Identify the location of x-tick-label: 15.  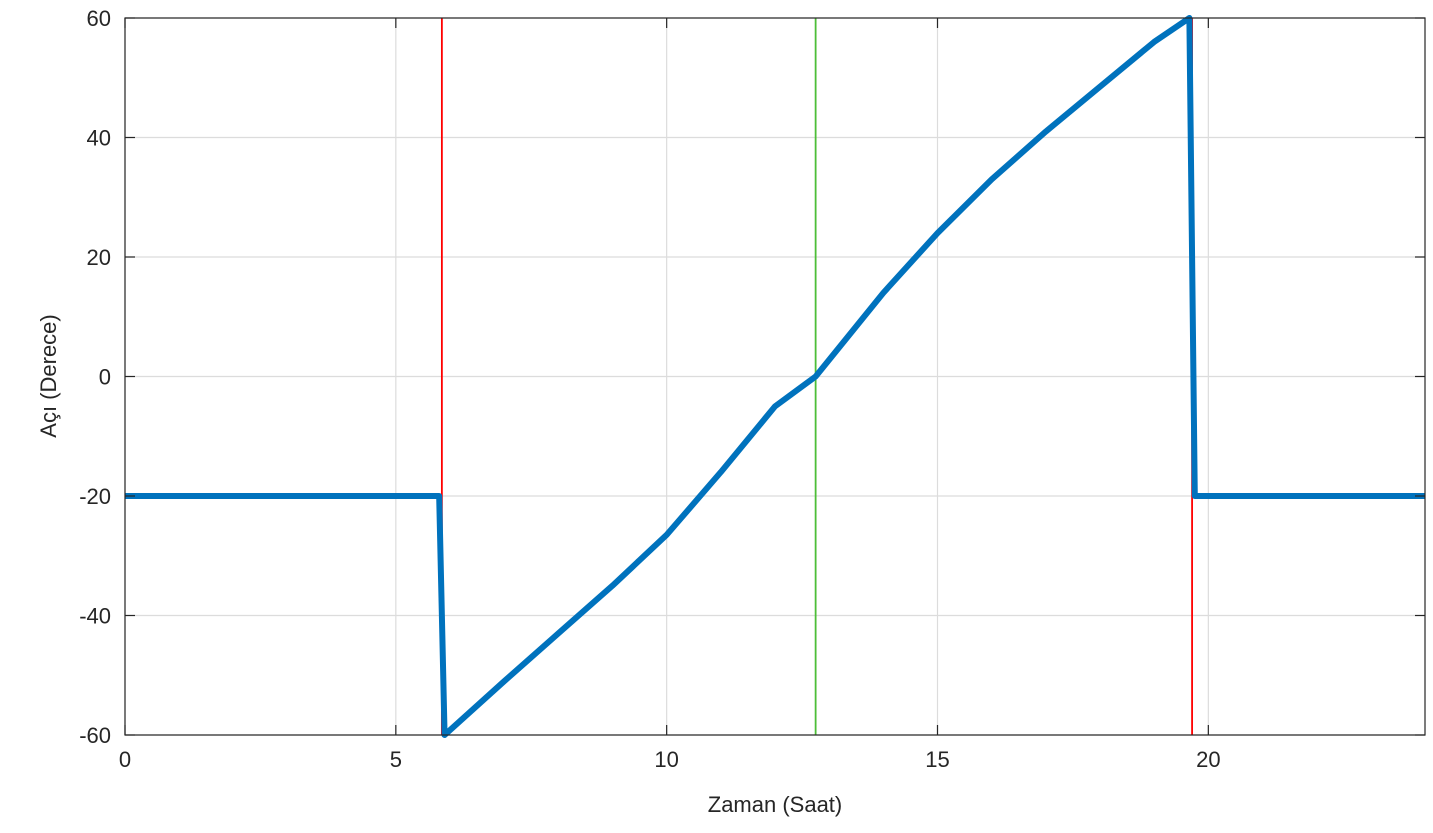
(937, 759).